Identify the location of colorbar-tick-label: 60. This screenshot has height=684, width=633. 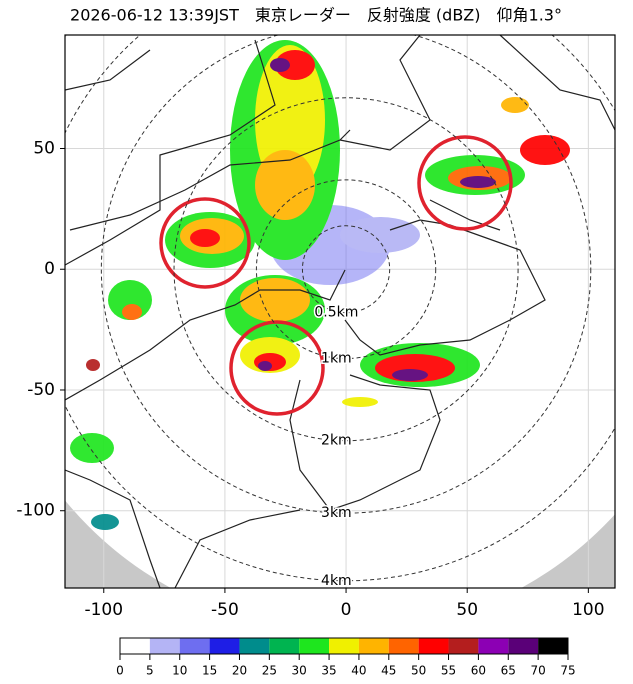
(478, 671).